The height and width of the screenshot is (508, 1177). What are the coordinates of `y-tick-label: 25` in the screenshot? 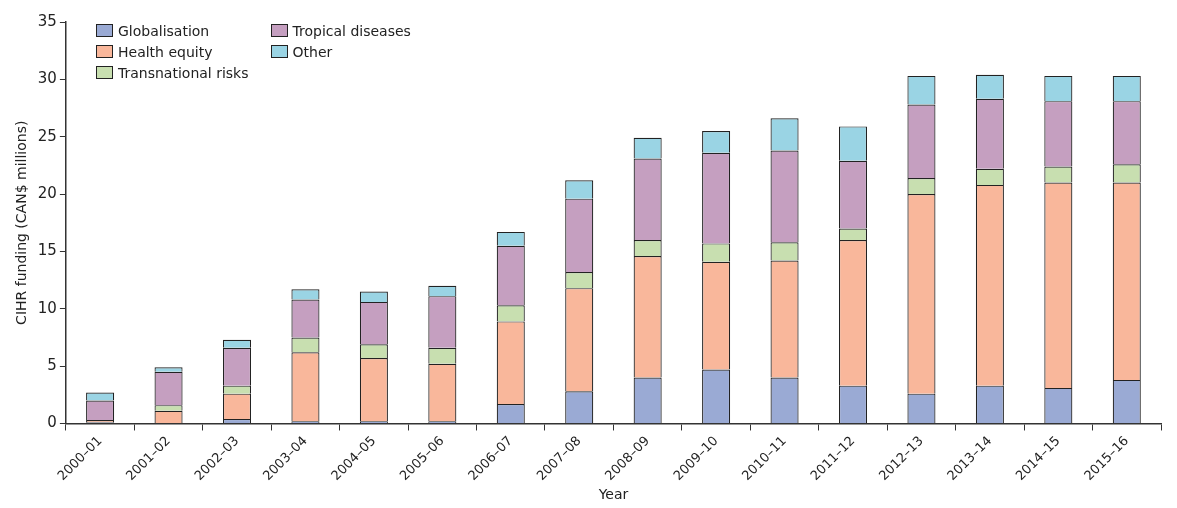 It's located at (47, 135).